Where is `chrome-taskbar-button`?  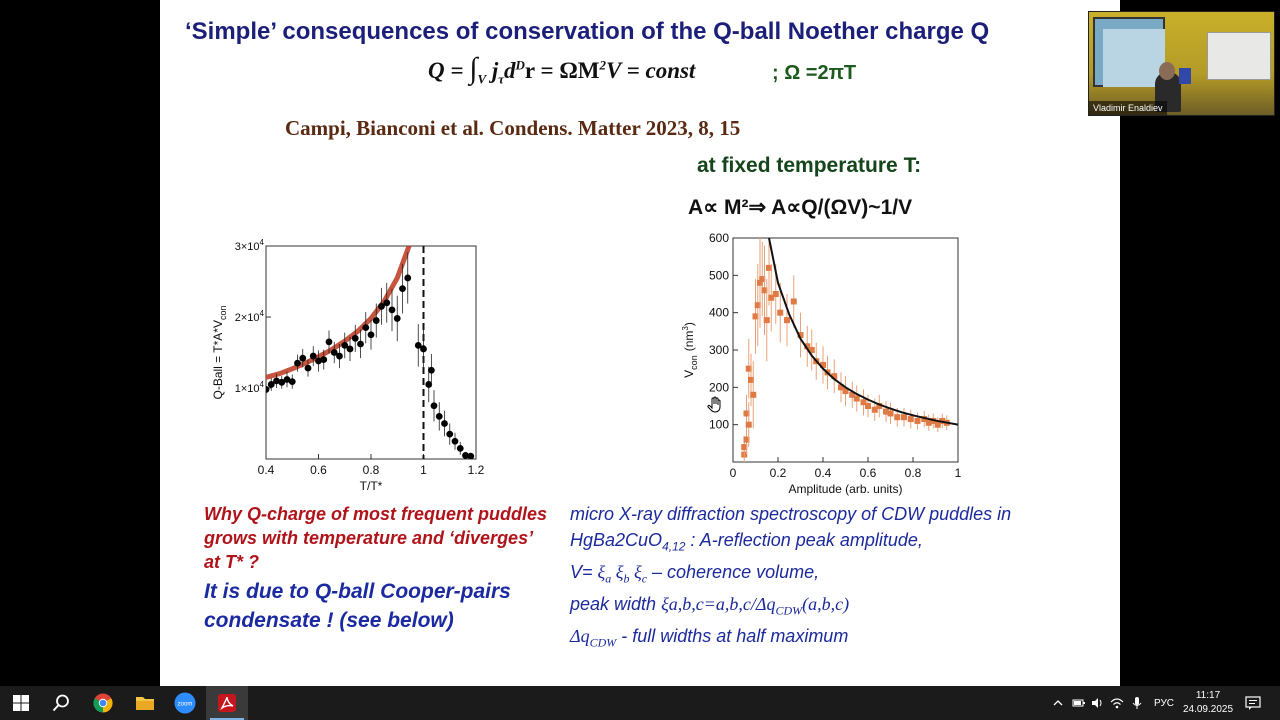 chrome-taskbar-button is located at coordinates (103, 703).